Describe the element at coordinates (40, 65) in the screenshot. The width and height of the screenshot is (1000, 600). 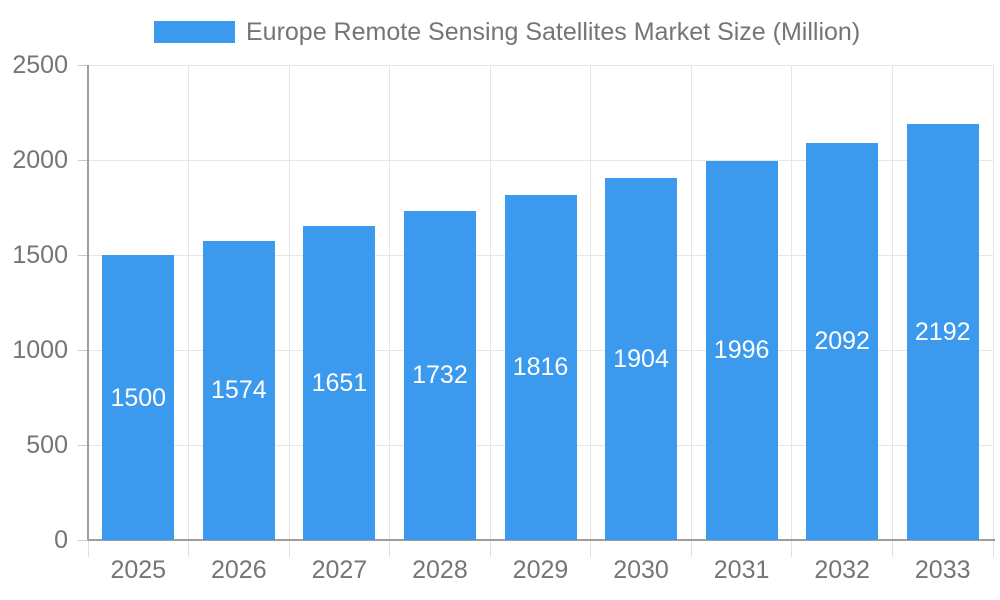
I see `y-axis-tick-label: 2500` at that location.